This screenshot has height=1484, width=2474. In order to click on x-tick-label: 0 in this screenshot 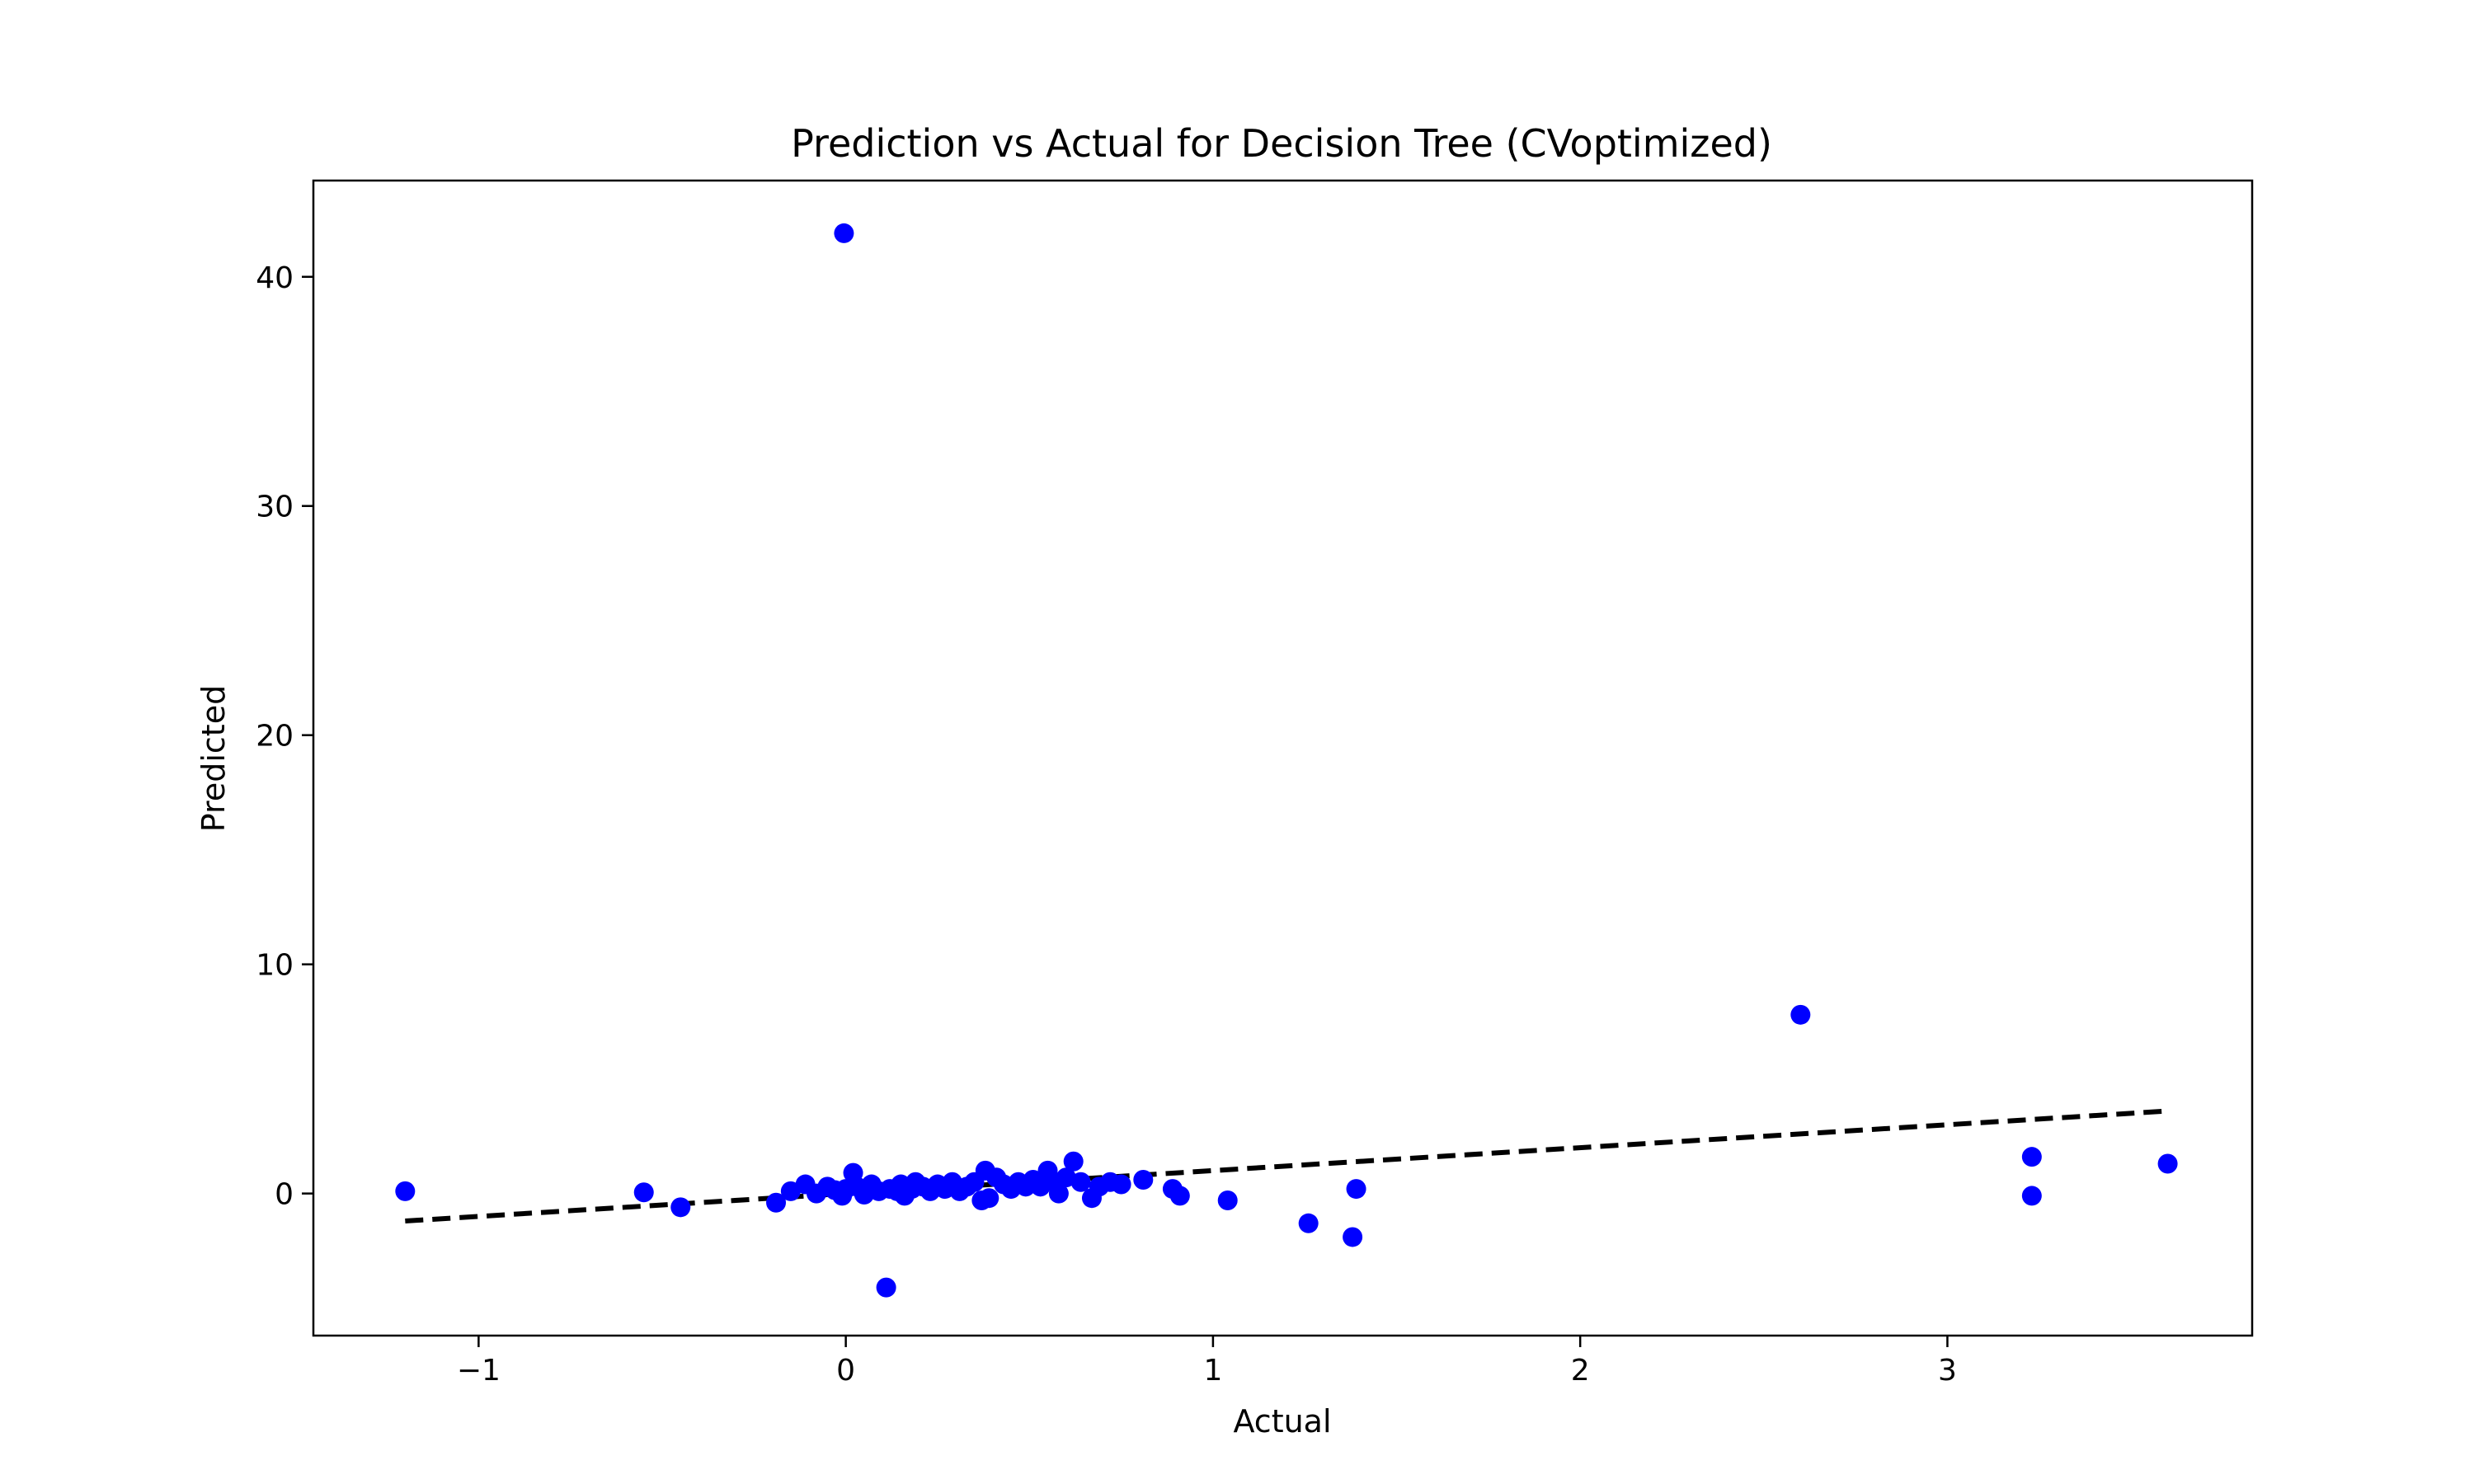, I will do `click(845, 1371)`.